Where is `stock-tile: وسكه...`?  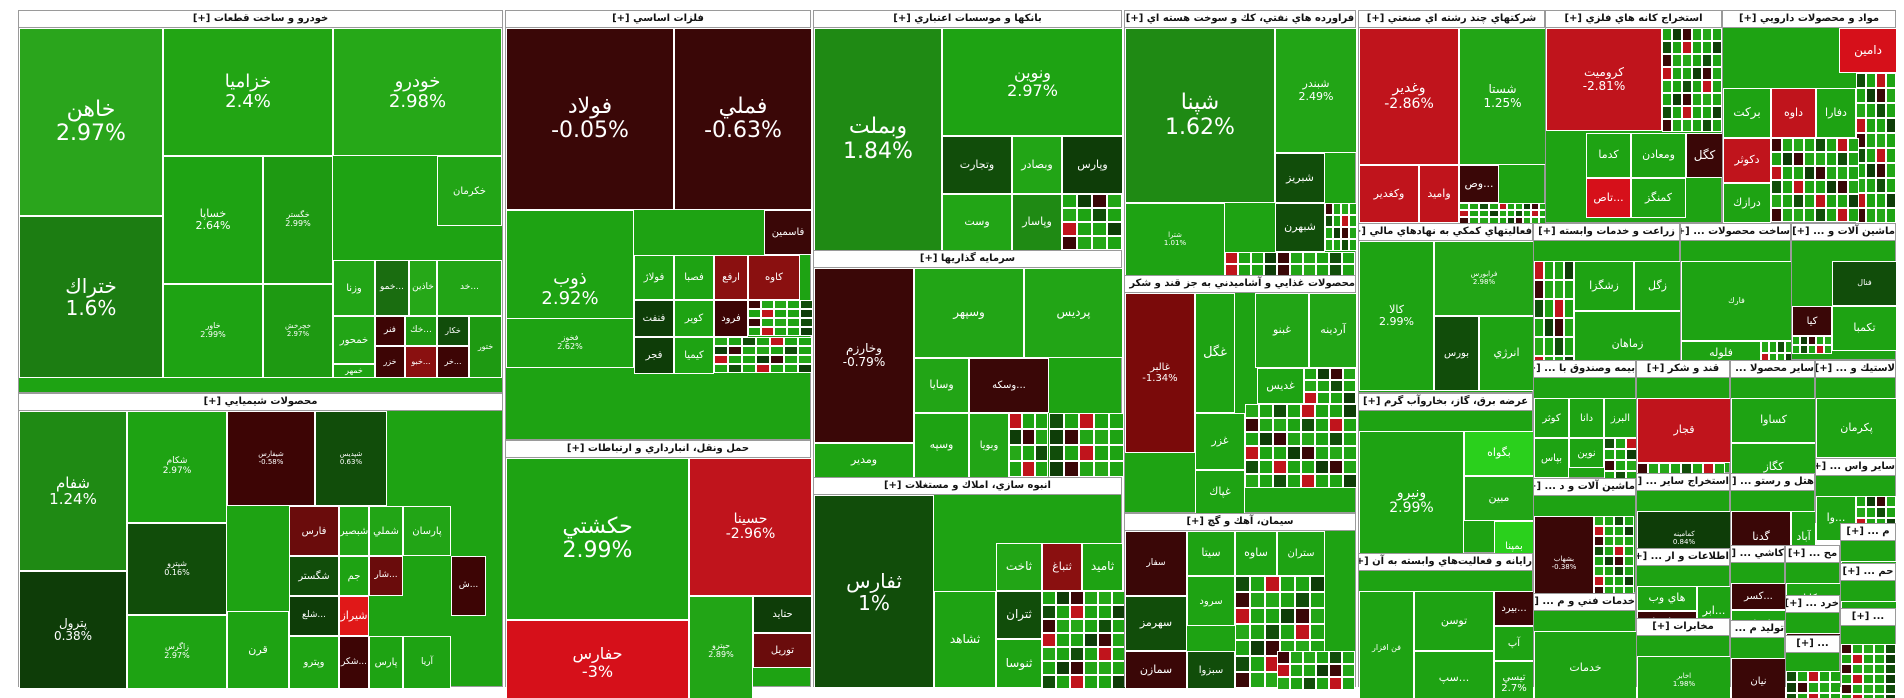 stock-tile: وسكه... is located at coordinates (1009, 385).